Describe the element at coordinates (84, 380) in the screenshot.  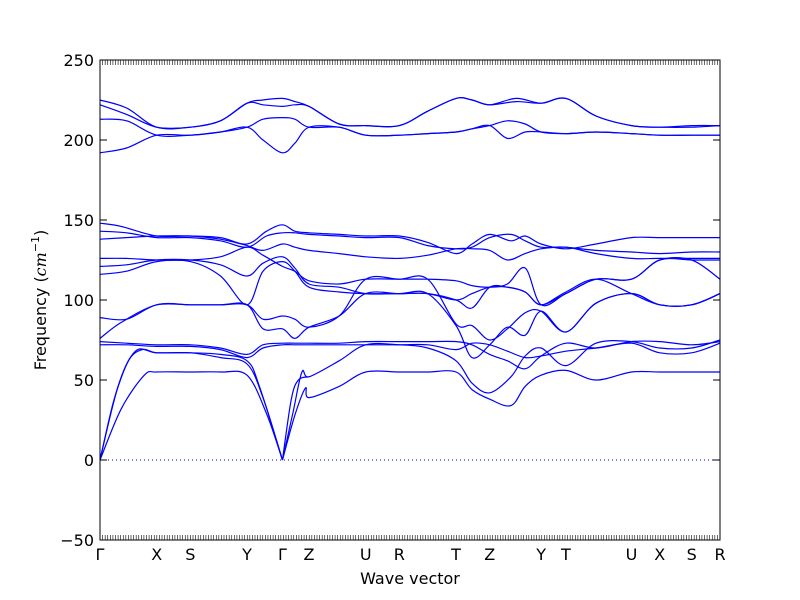
I see `y-tick-label: 50` at that location.